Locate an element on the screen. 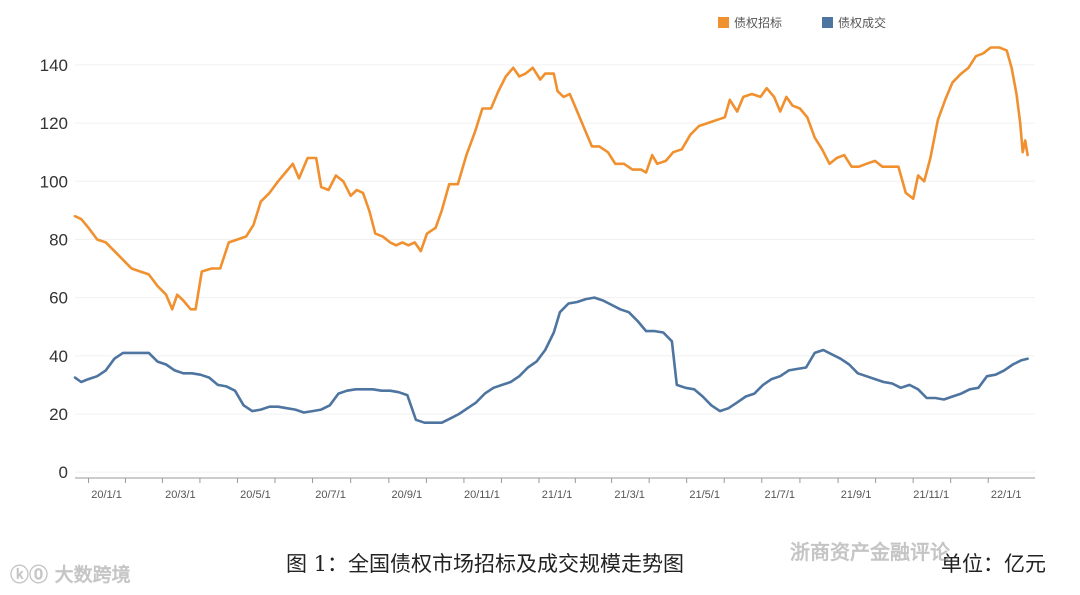  caption-unit: 单位：亿元 is located at coordinates (993, 564).